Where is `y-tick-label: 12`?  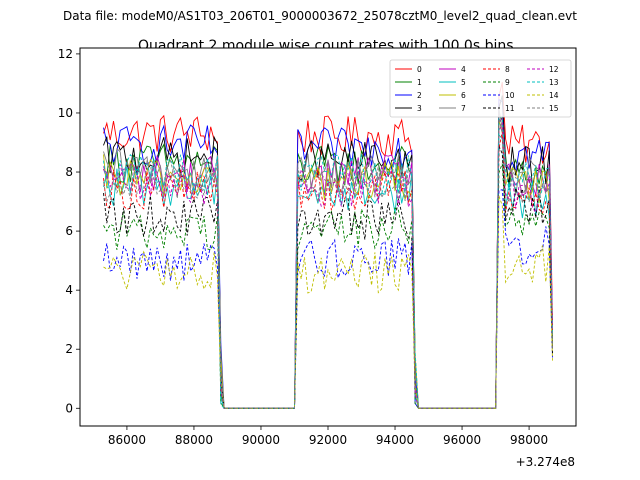 y-tick-label: 12 is located at coordinates (65, 54).